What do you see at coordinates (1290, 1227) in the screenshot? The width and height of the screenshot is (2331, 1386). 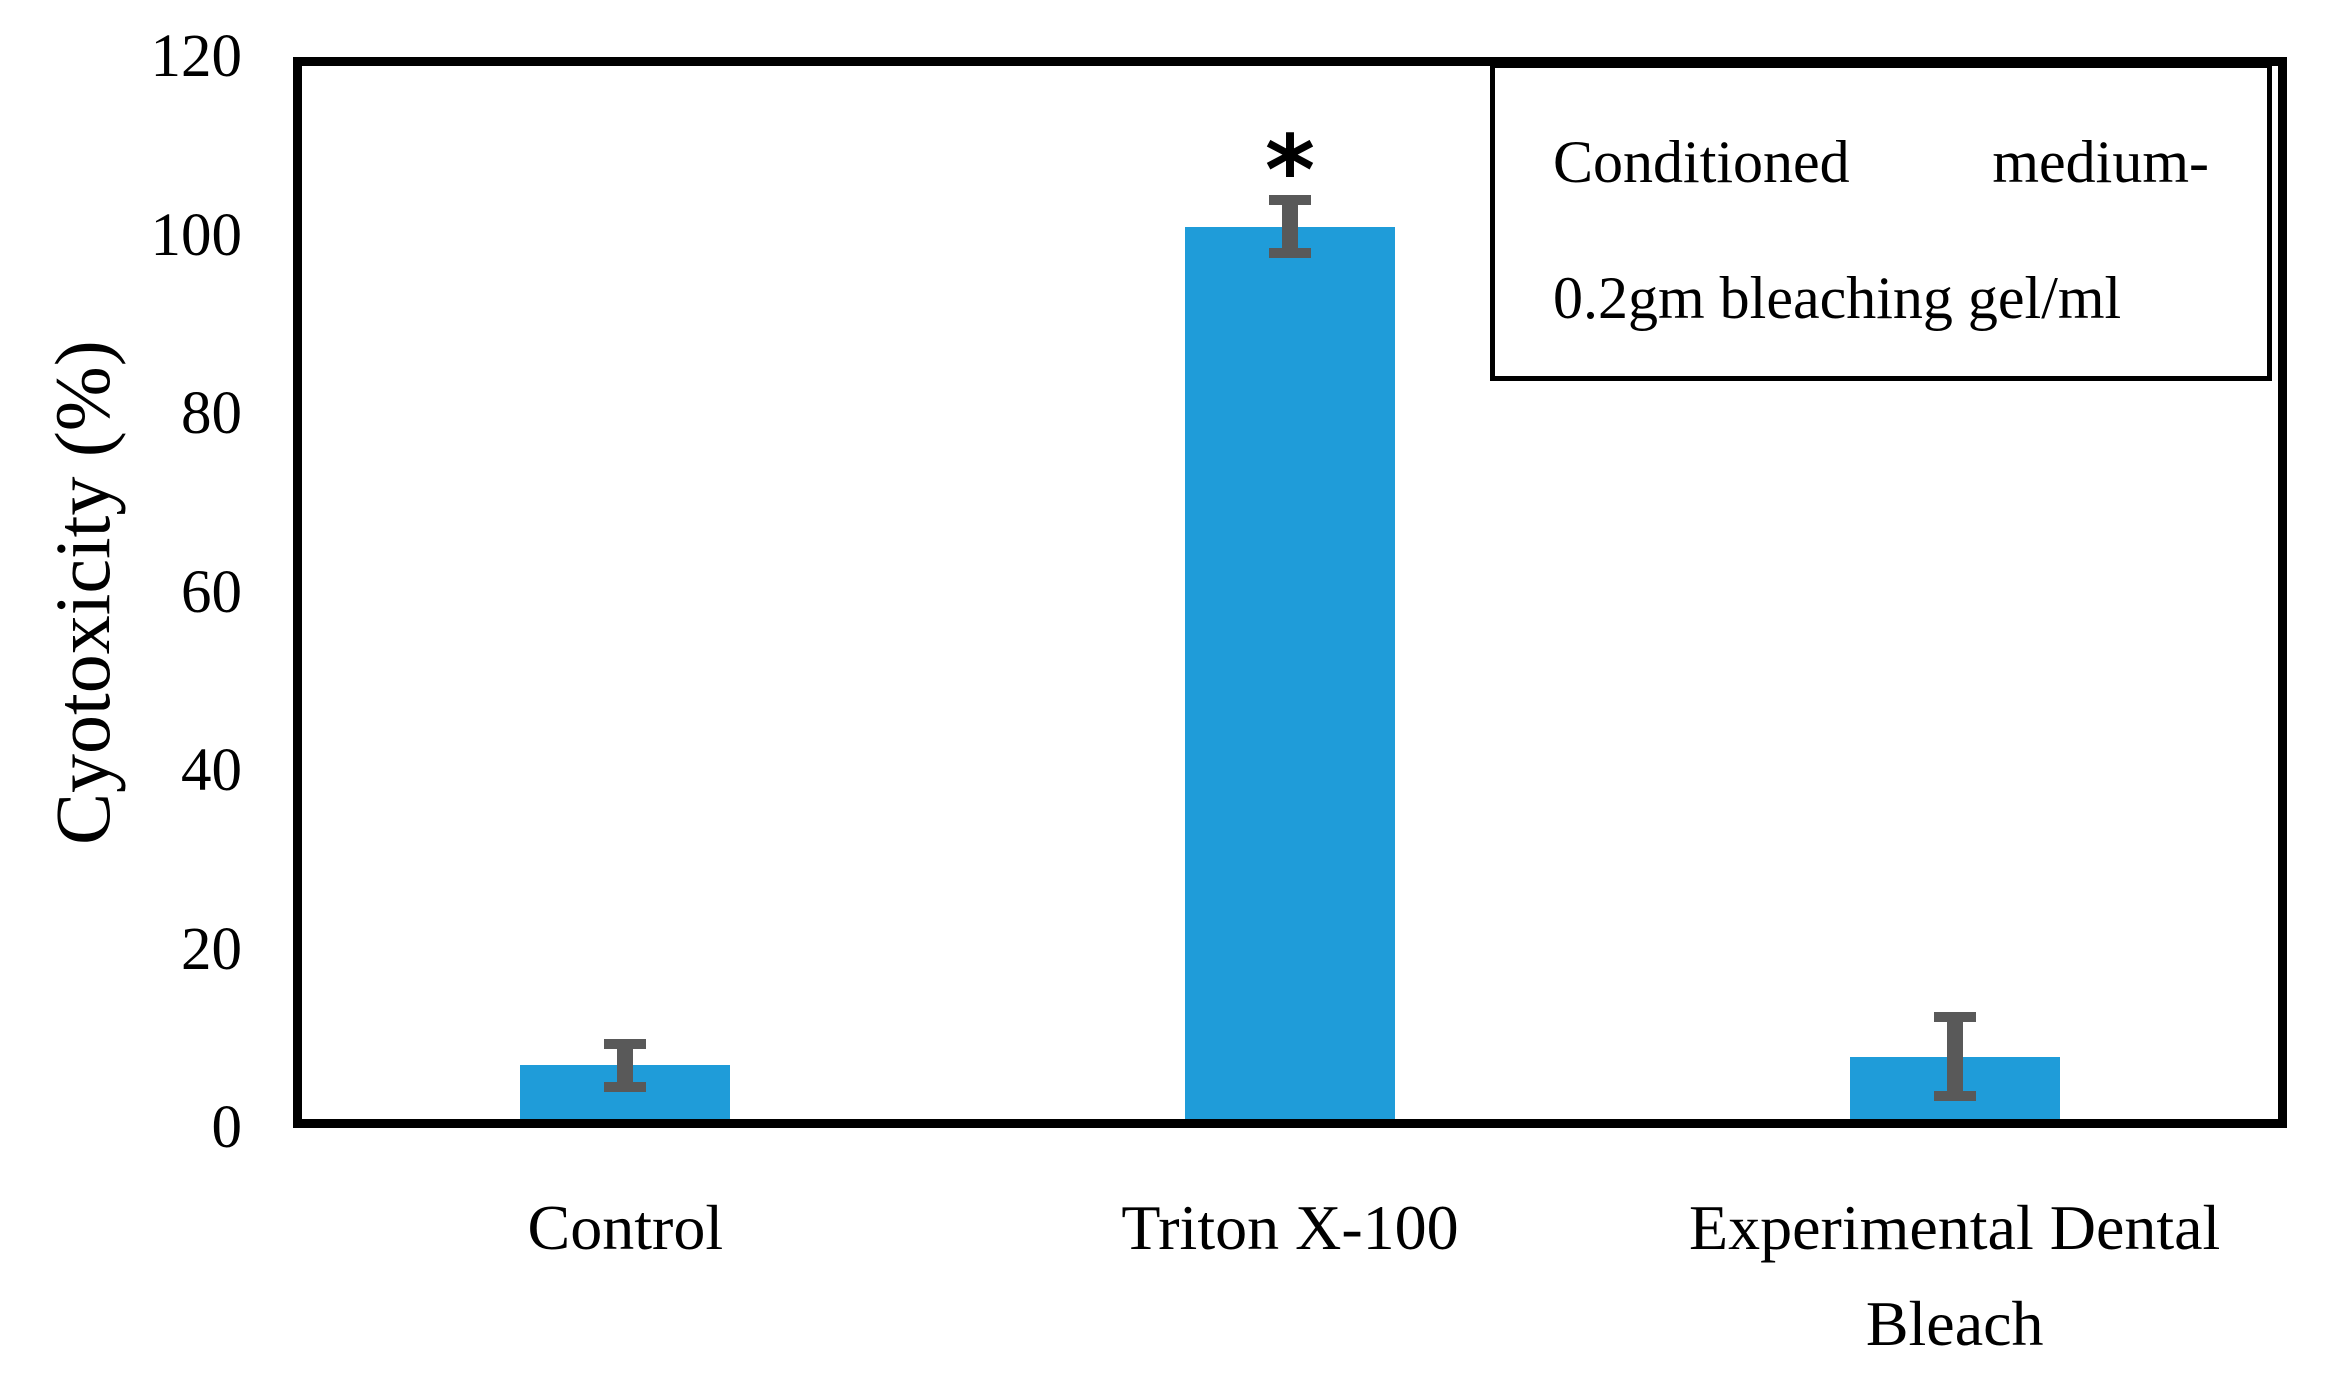 I see `x-axis-label-triton-x-100: Triton X-100` at bounding box center [1290, 1227].